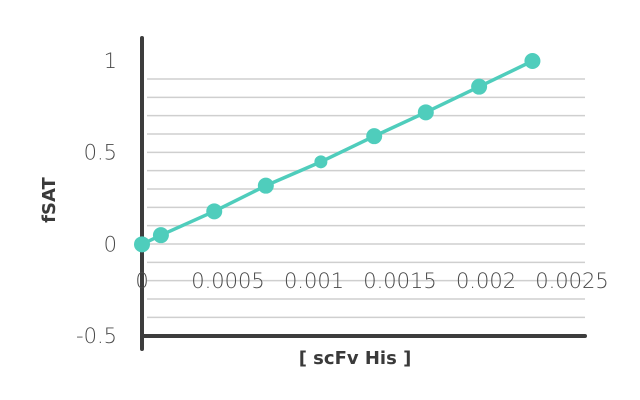 The width and height of the screenshot is (640, 400). Describe the element at coordinates (49, 199) in the screenshot. I see `y-axis-label: fSAT` at that location.